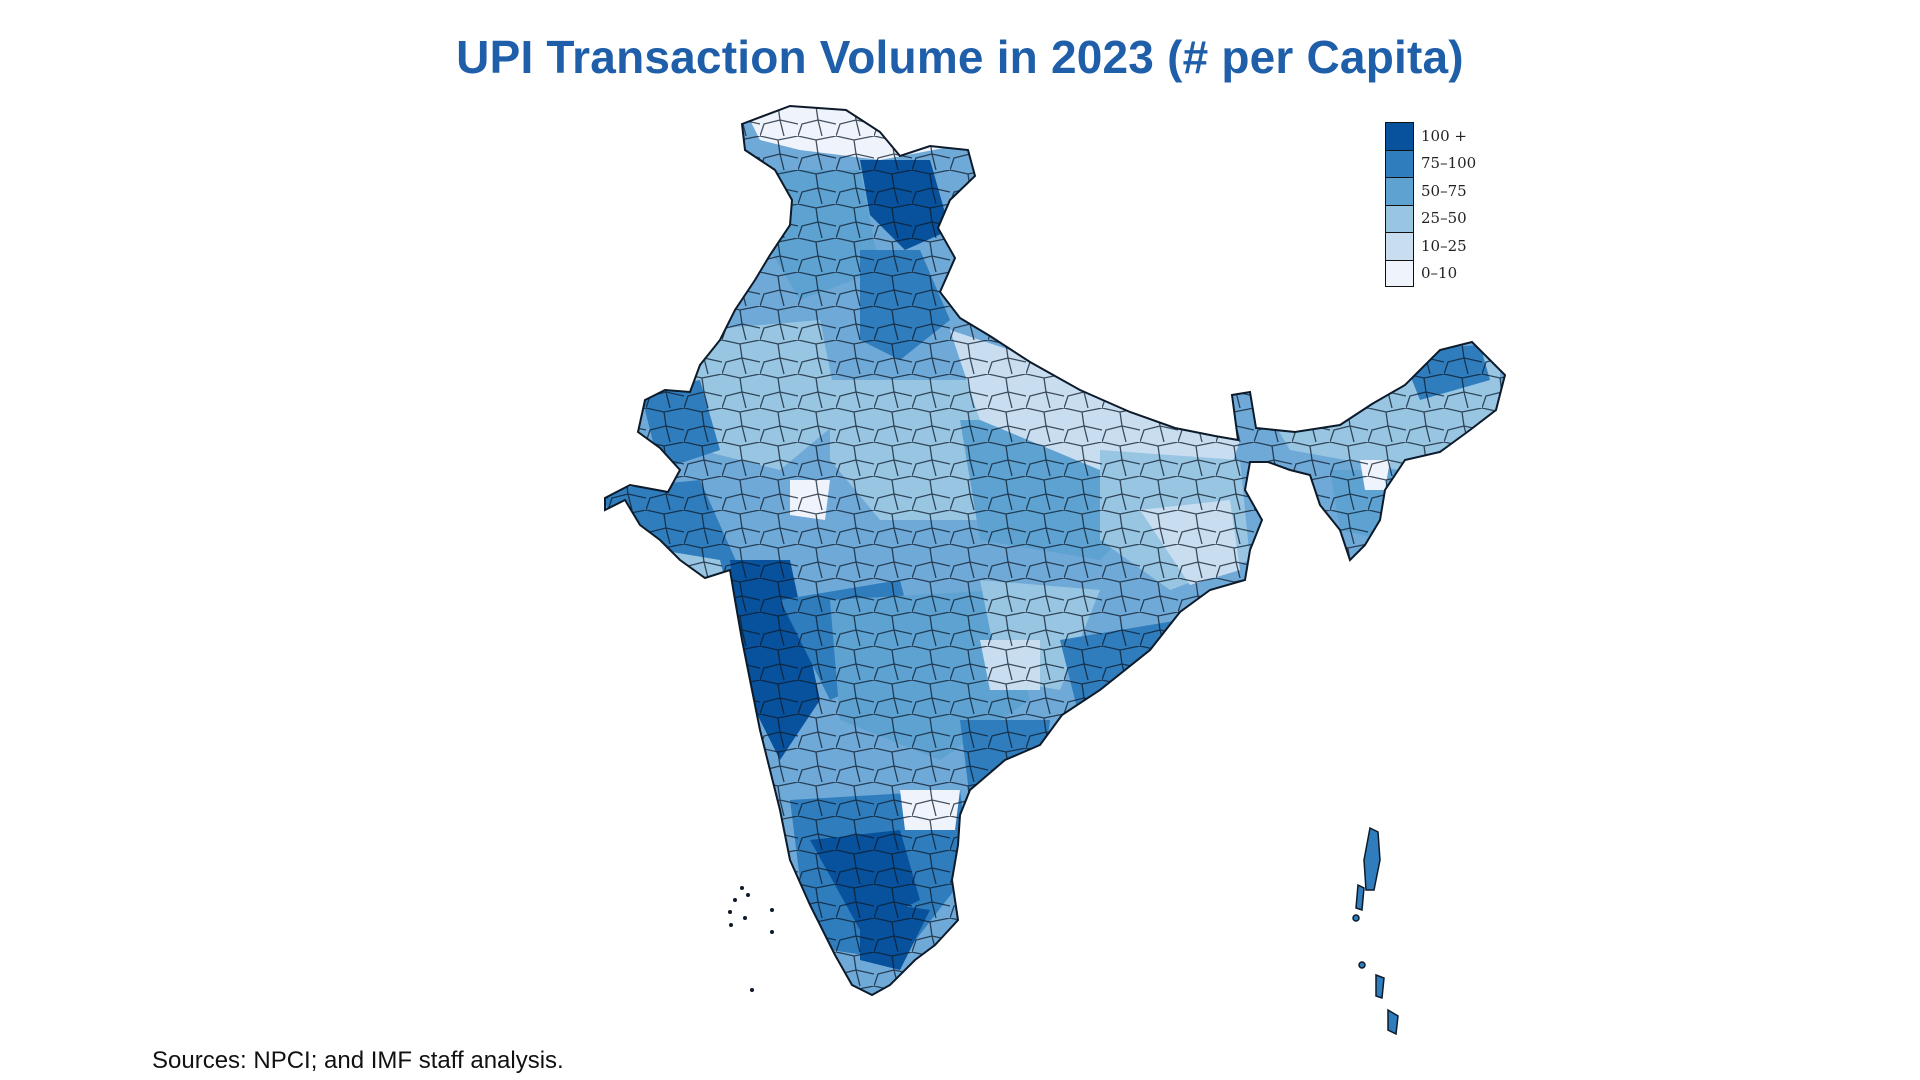 This screenshot has width=1920, height=1080. I want to click on andaman-nicobar-islands, so click(1375, 931).